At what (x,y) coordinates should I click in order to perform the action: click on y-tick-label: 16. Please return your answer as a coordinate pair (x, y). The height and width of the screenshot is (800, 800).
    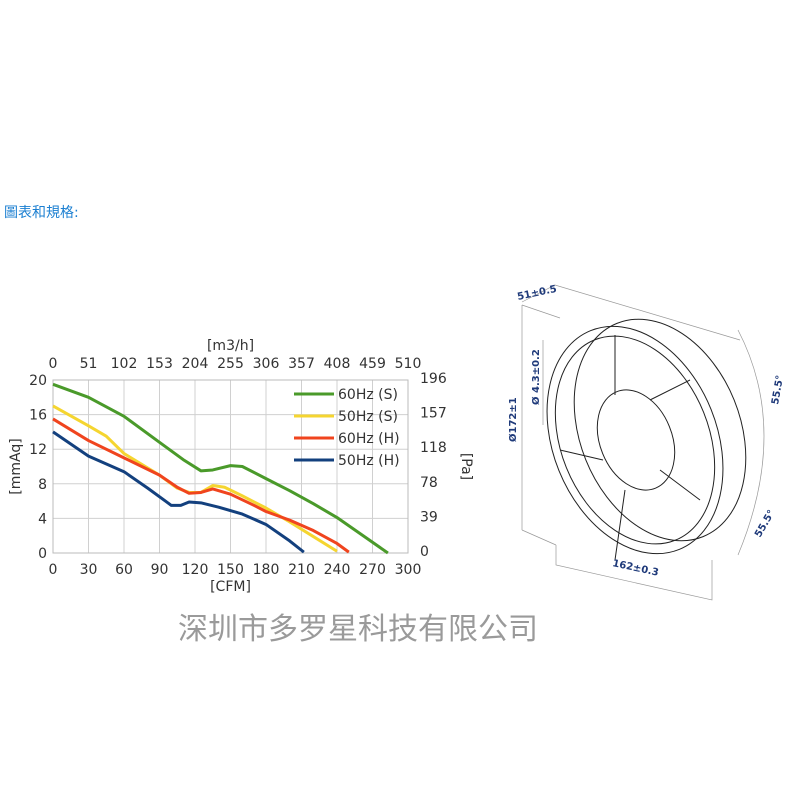
    Looking at the image, I should click on (38, 416).